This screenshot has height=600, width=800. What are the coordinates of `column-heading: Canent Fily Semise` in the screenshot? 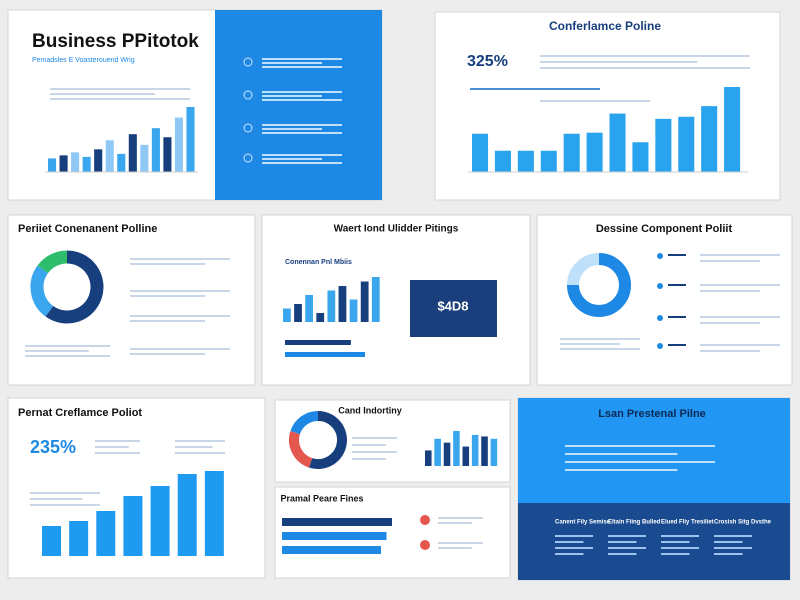 It's located at (583, 523).